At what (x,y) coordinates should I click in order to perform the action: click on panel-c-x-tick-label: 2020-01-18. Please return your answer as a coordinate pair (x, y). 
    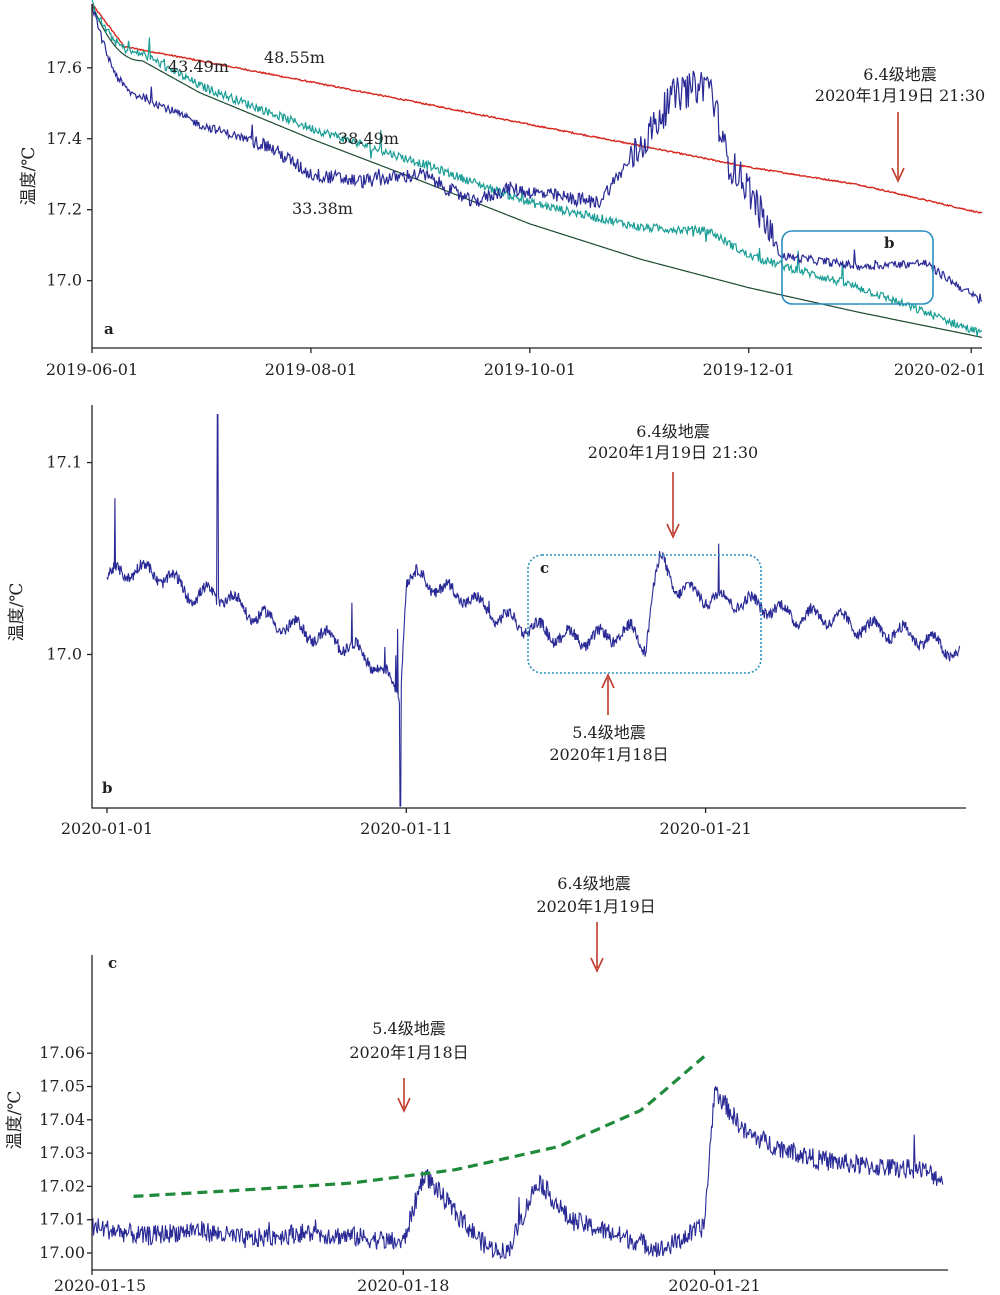
    Looking at the image, I should click on (403, 1285).